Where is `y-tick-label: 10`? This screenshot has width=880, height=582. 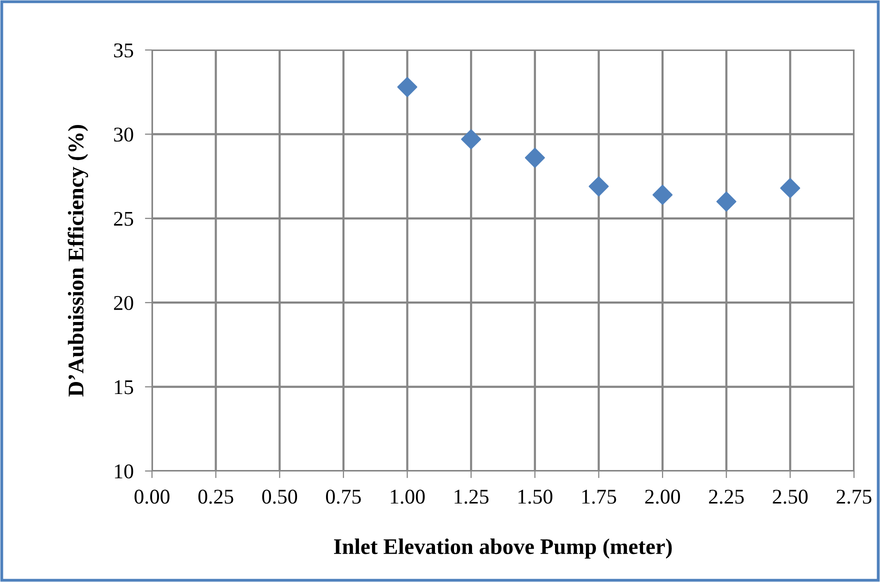 y-tick-label: 10 is located at coordinates (124, 471).